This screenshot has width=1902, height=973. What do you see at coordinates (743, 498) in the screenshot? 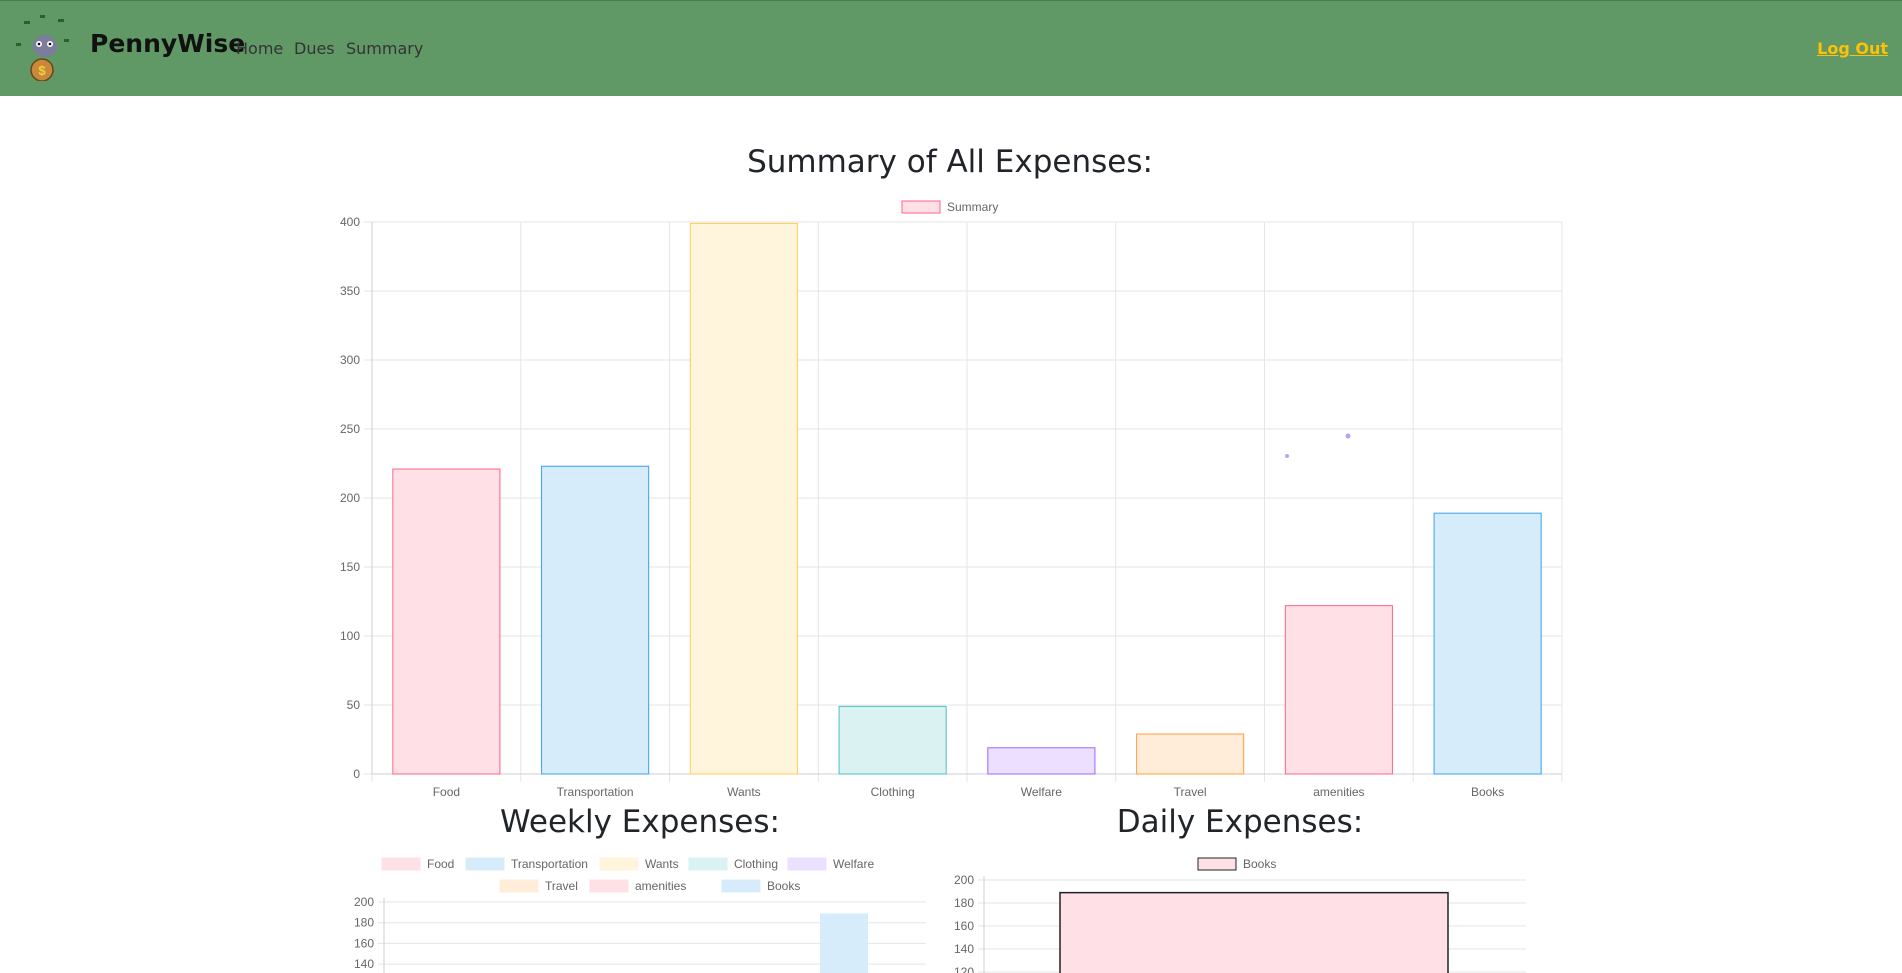
I see `bar-wants` at bounding box center [743, 498].